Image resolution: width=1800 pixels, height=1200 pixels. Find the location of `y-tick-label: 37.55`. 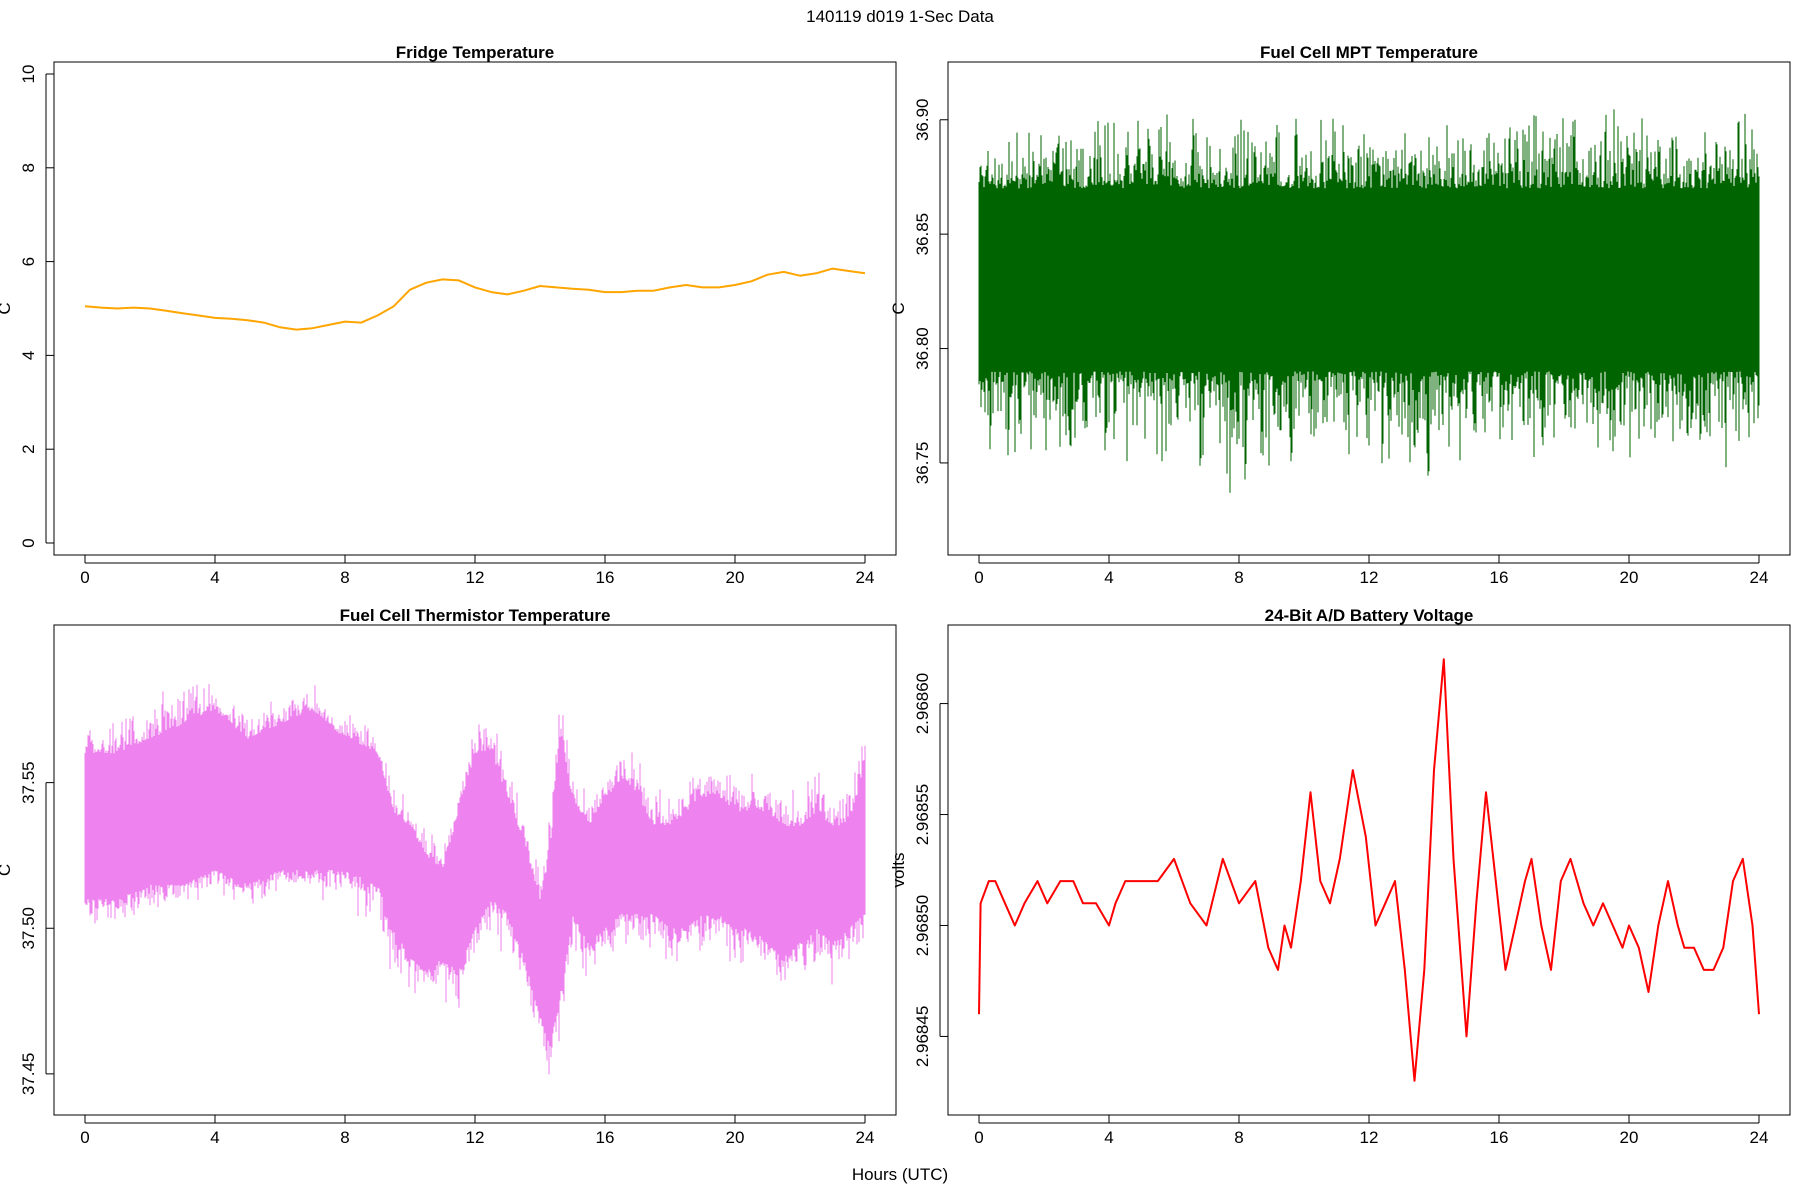

y-tick-label: 37.55 is located at coordinates (28, 782).